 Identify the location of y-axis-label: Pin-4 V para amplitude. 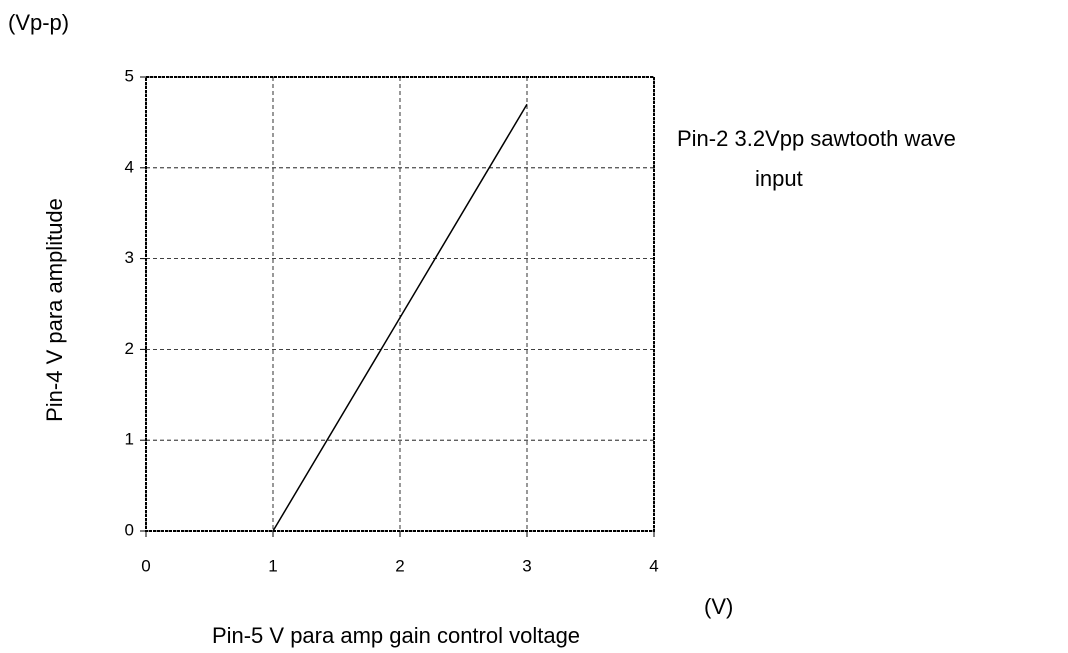
(54, 310).